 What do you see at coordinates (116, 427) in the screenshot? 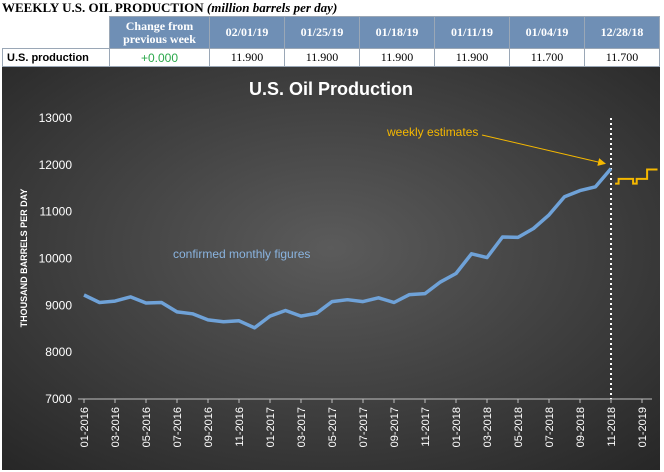
I see `x-tick-label: 03-2016` at bounding box center [116, 427].